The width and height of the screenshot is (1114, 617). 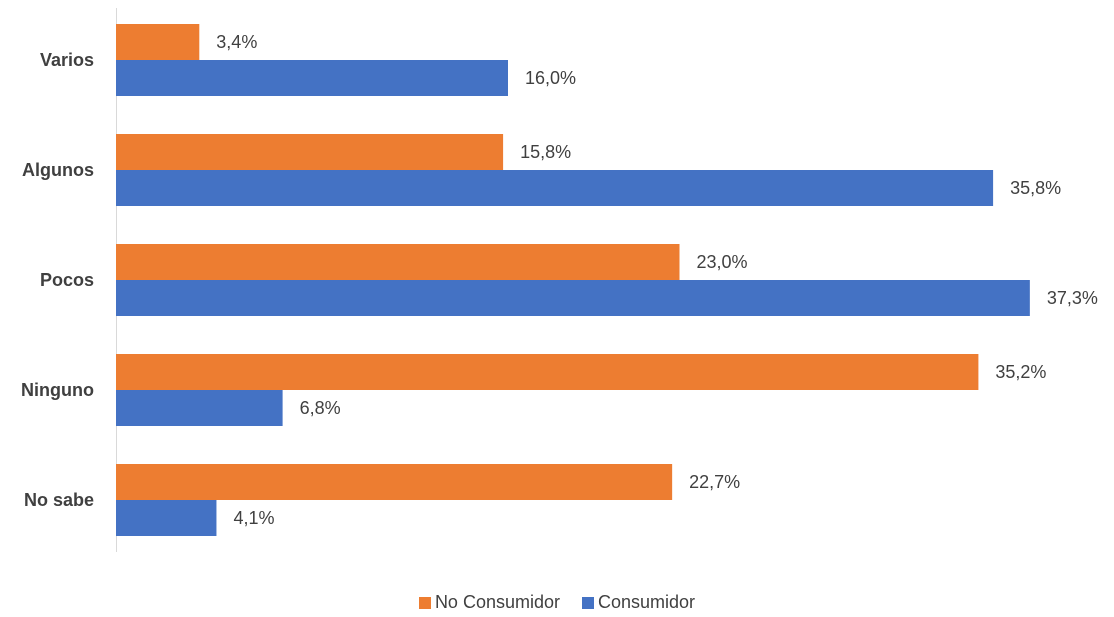 What do you see at coordinates (394, 482) in the screenshot?
I see `bar-no-consumidor-no-sabe` at bounding box center [394, 482].